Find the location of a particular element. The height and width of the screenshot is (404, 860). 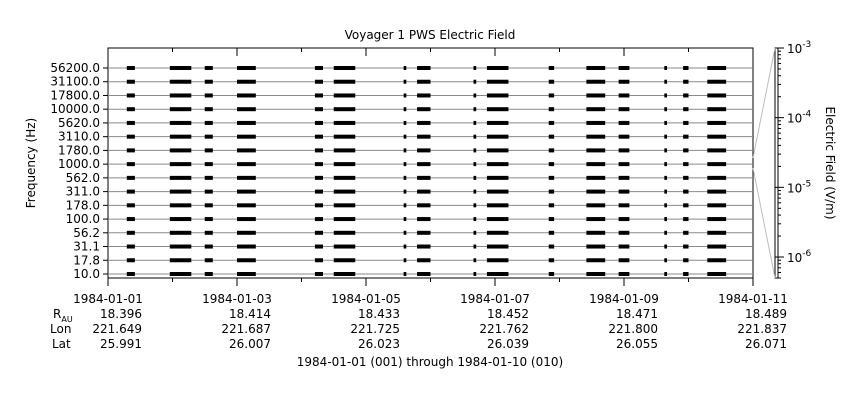

ephem-lat-value: 26.023 is located at coordinates (379, 344).